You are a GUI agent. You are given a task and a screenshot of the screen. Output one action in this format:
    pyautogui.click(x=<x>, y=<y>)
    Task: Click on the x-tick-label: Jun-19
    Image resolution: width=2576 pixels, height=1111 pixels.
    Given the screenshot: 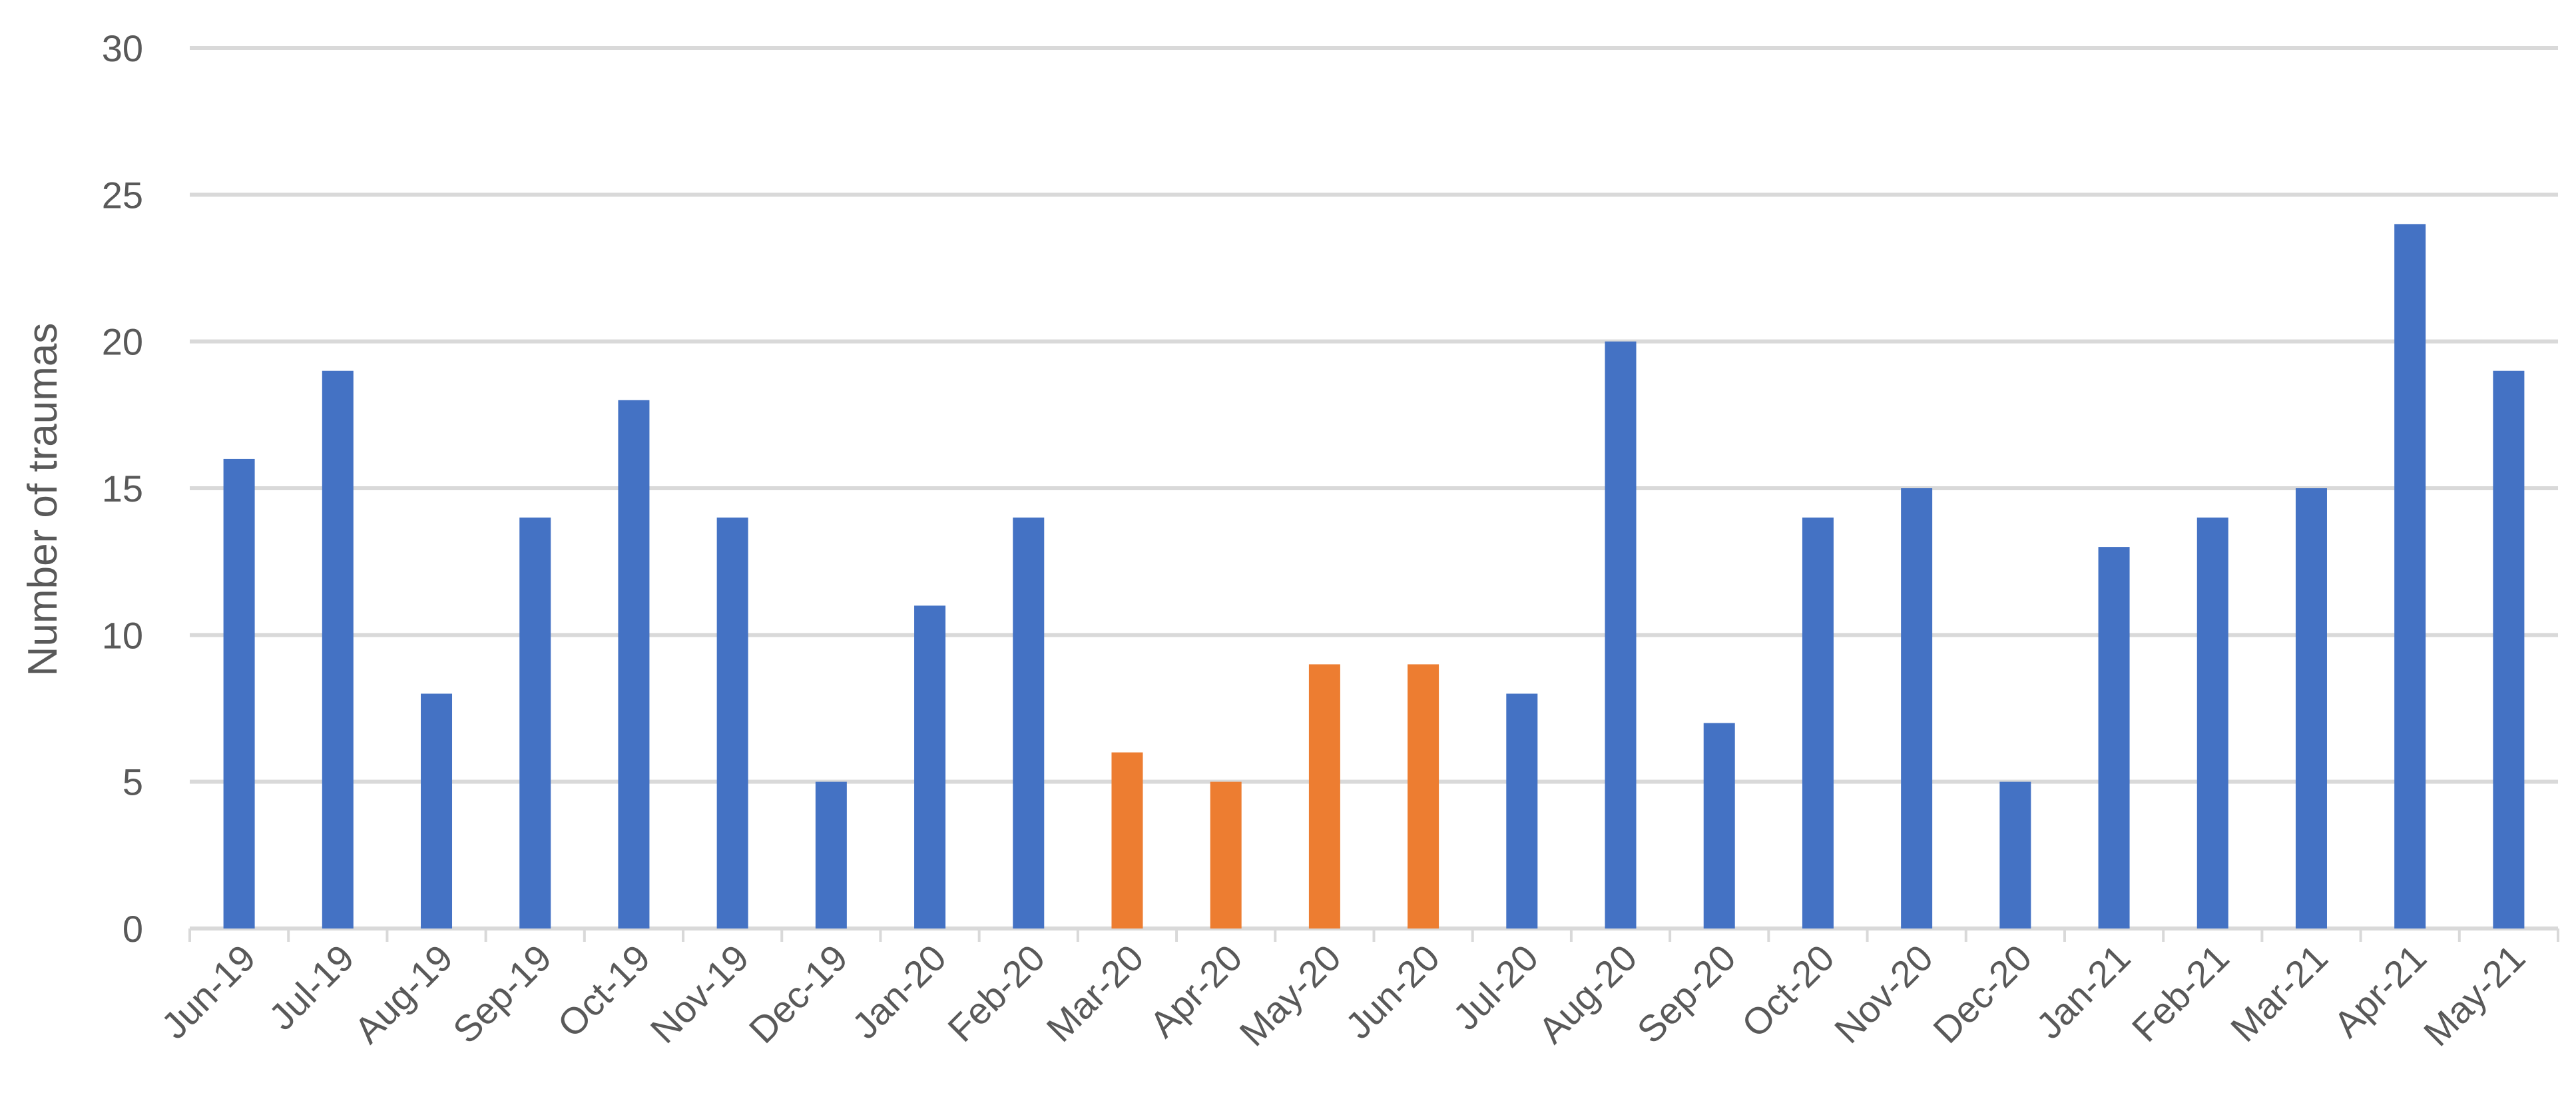 What is the action you would take?
    pyautogui.click(x=209, y=991)
    